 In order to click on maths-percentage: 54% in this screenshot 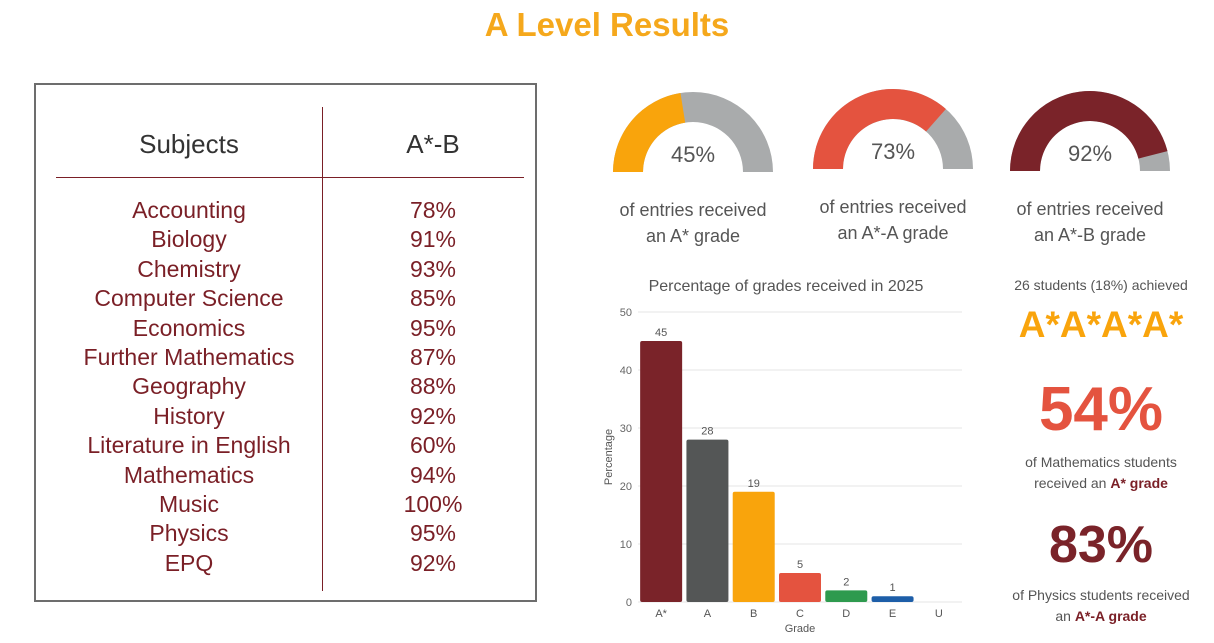, I will do `click(1101, 409)`.